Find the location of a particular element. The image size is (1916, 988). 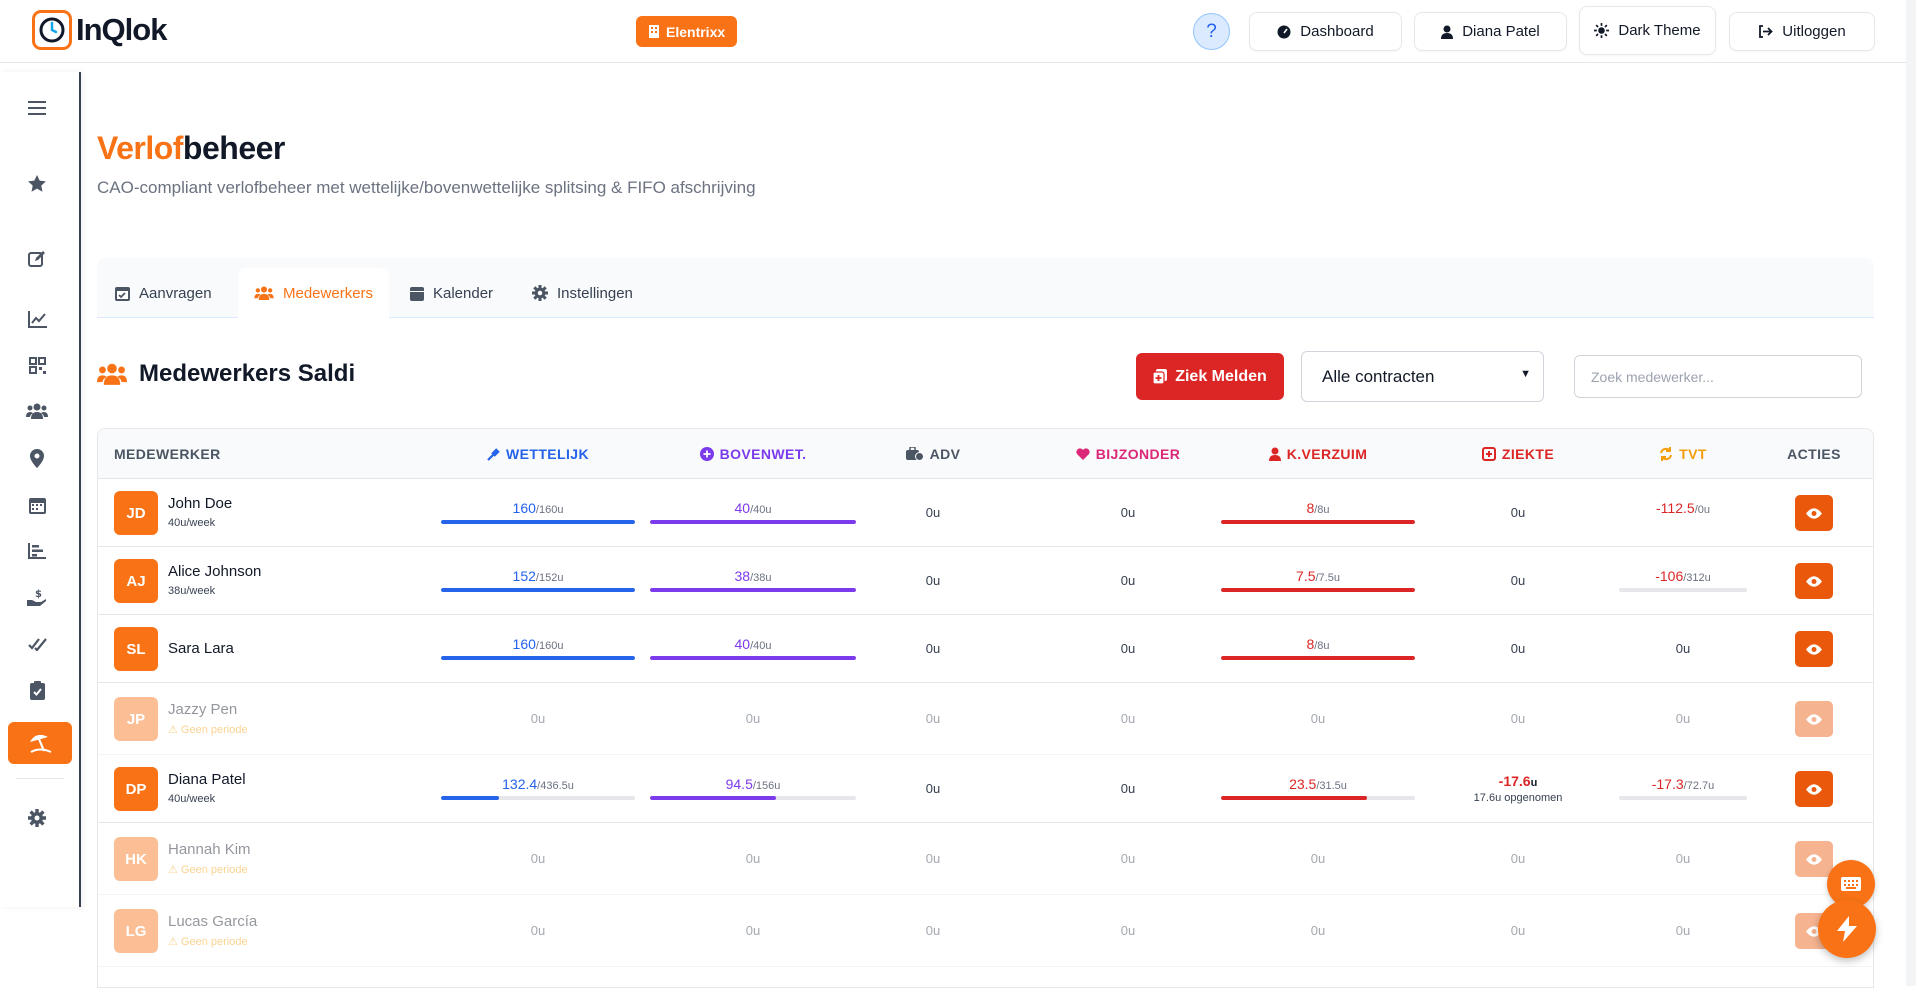

wettelijk-progress-fill is located at coordinates (538, 590).